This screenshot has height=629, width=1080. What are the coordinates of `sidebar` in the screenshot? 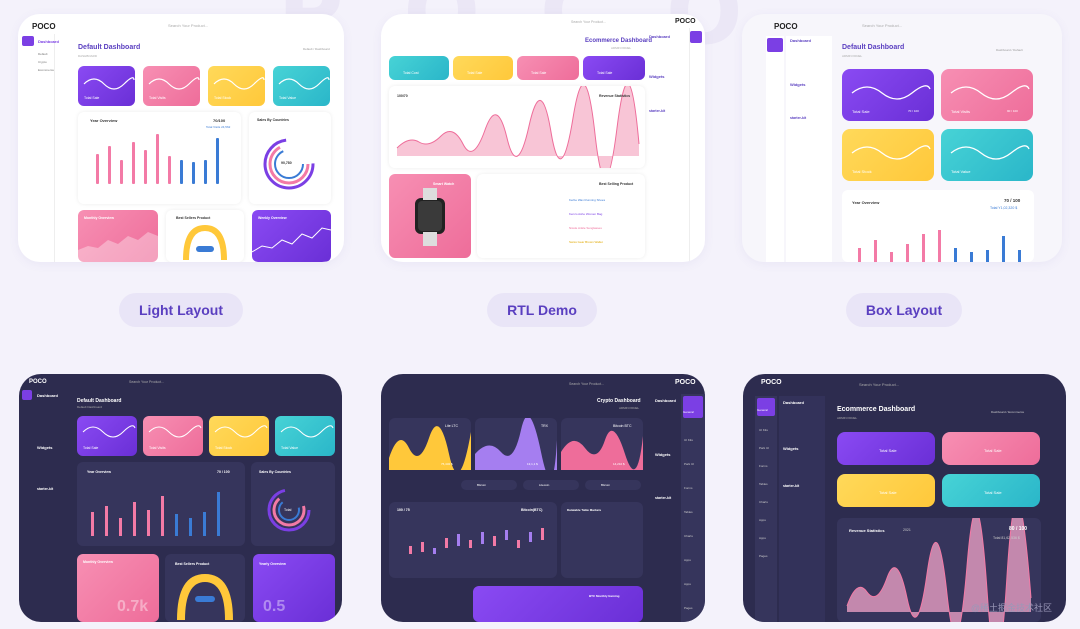 It's located at (36, 148).